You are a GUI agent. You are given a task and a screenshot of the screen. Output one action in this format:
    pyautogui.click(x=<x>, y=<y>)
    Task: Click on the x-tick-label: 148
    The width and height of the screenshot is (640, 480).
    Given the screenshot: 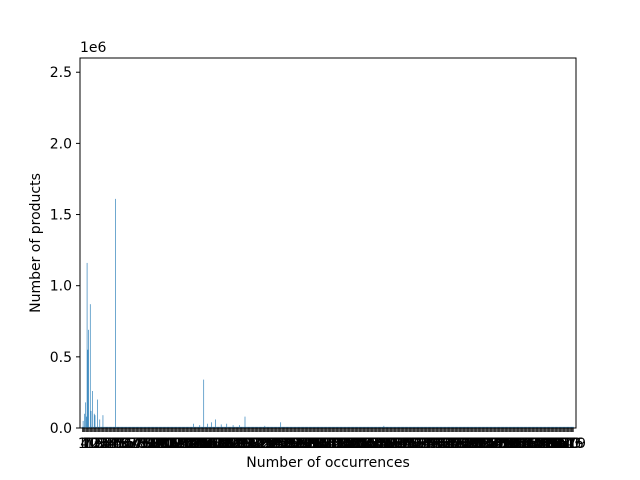 What is the action you would take?
    pyautogui.click(x=199, y=444)
    